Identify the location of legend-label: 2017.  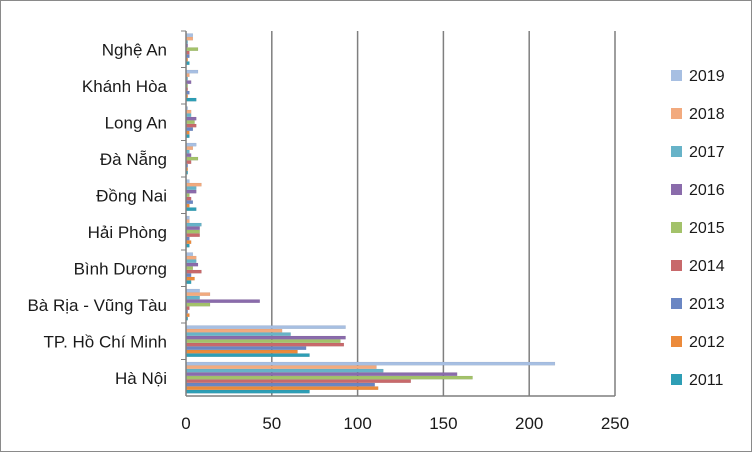
(707, 152).